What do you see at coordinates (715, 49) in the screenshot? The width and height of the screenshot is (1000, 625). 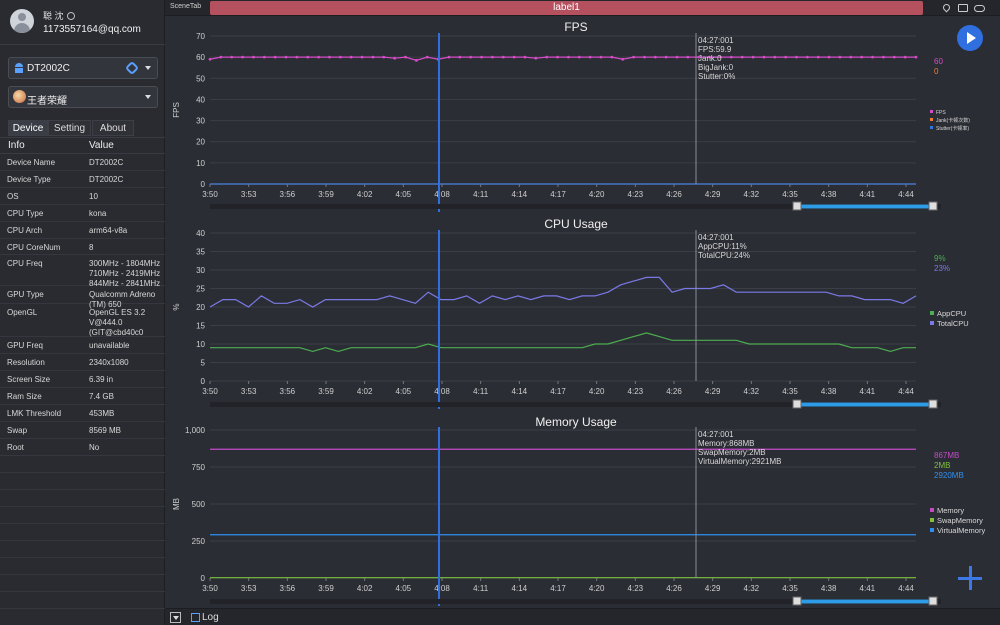 I see `tooltip-text: FPS:59.9` at bounding box center [715, 49].